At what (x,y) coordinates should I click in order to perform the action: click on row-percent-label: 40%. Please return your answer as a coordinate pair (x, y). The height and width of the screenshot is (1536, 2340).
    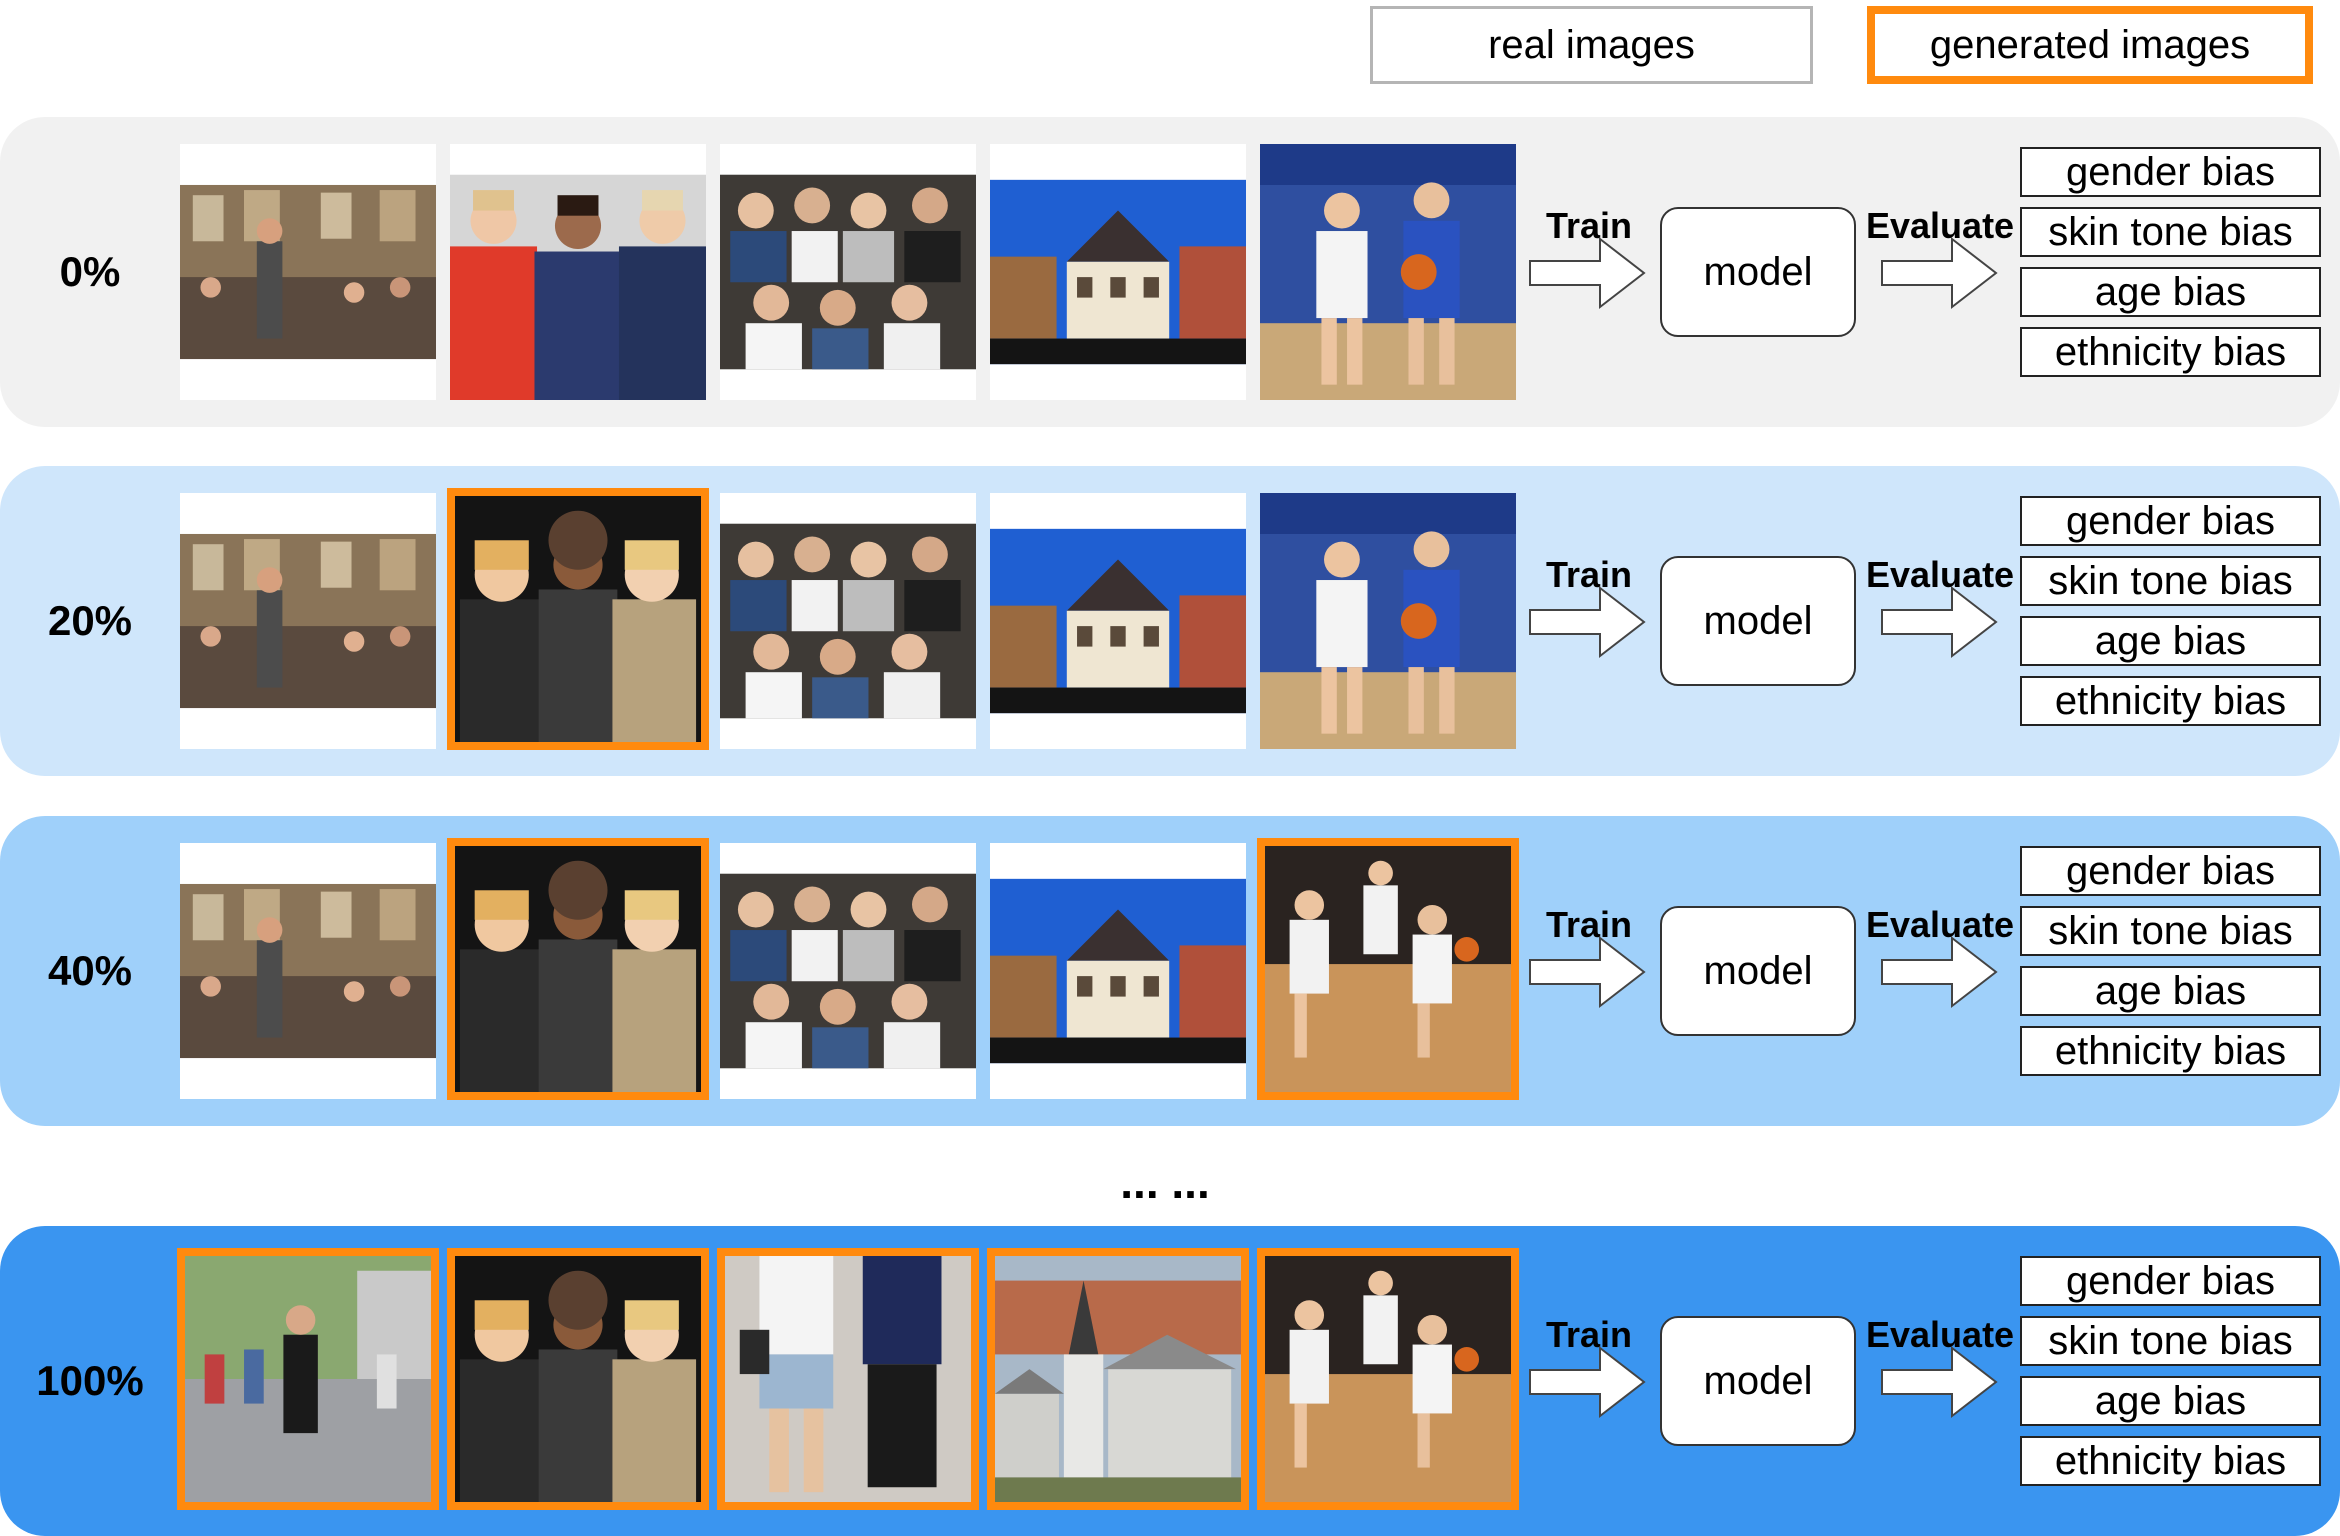
    Looking at the image, I should click on (90, 970).